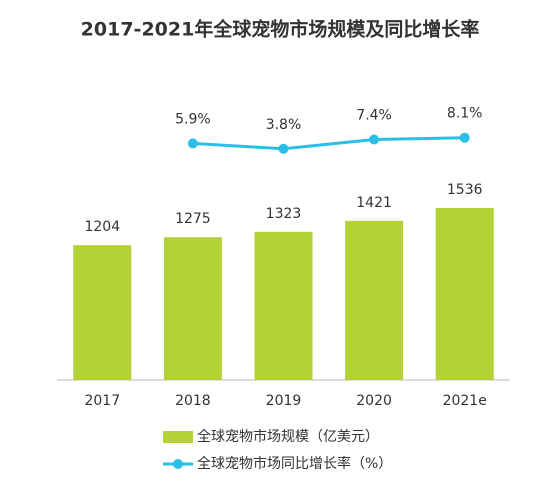  Describe the element at coordinates (178, 464) in the screenshot. I see `legend-marker` at that location.